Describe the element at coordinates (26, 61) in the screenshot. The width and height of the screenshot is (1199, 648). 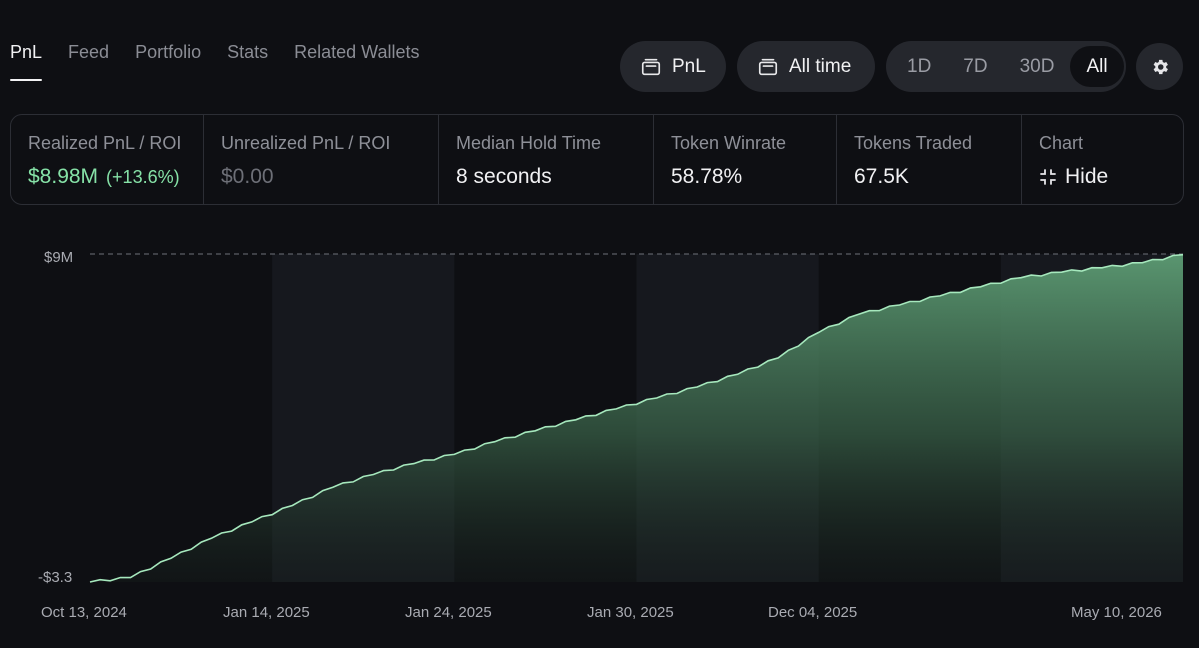
I see `tab-pnl: PnL` at that location.